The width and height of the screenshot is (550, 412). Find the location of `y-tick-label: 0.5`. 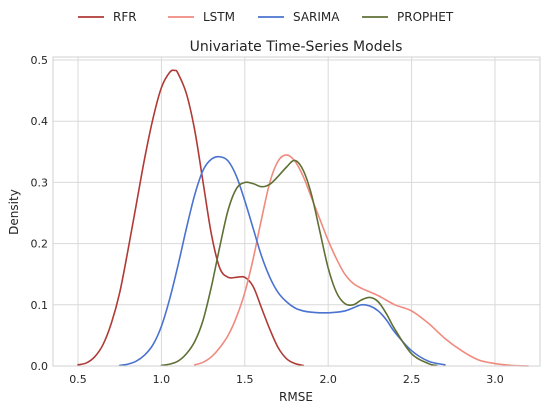

y-tick-label: 0.5 is located at coordinates (40, 60).